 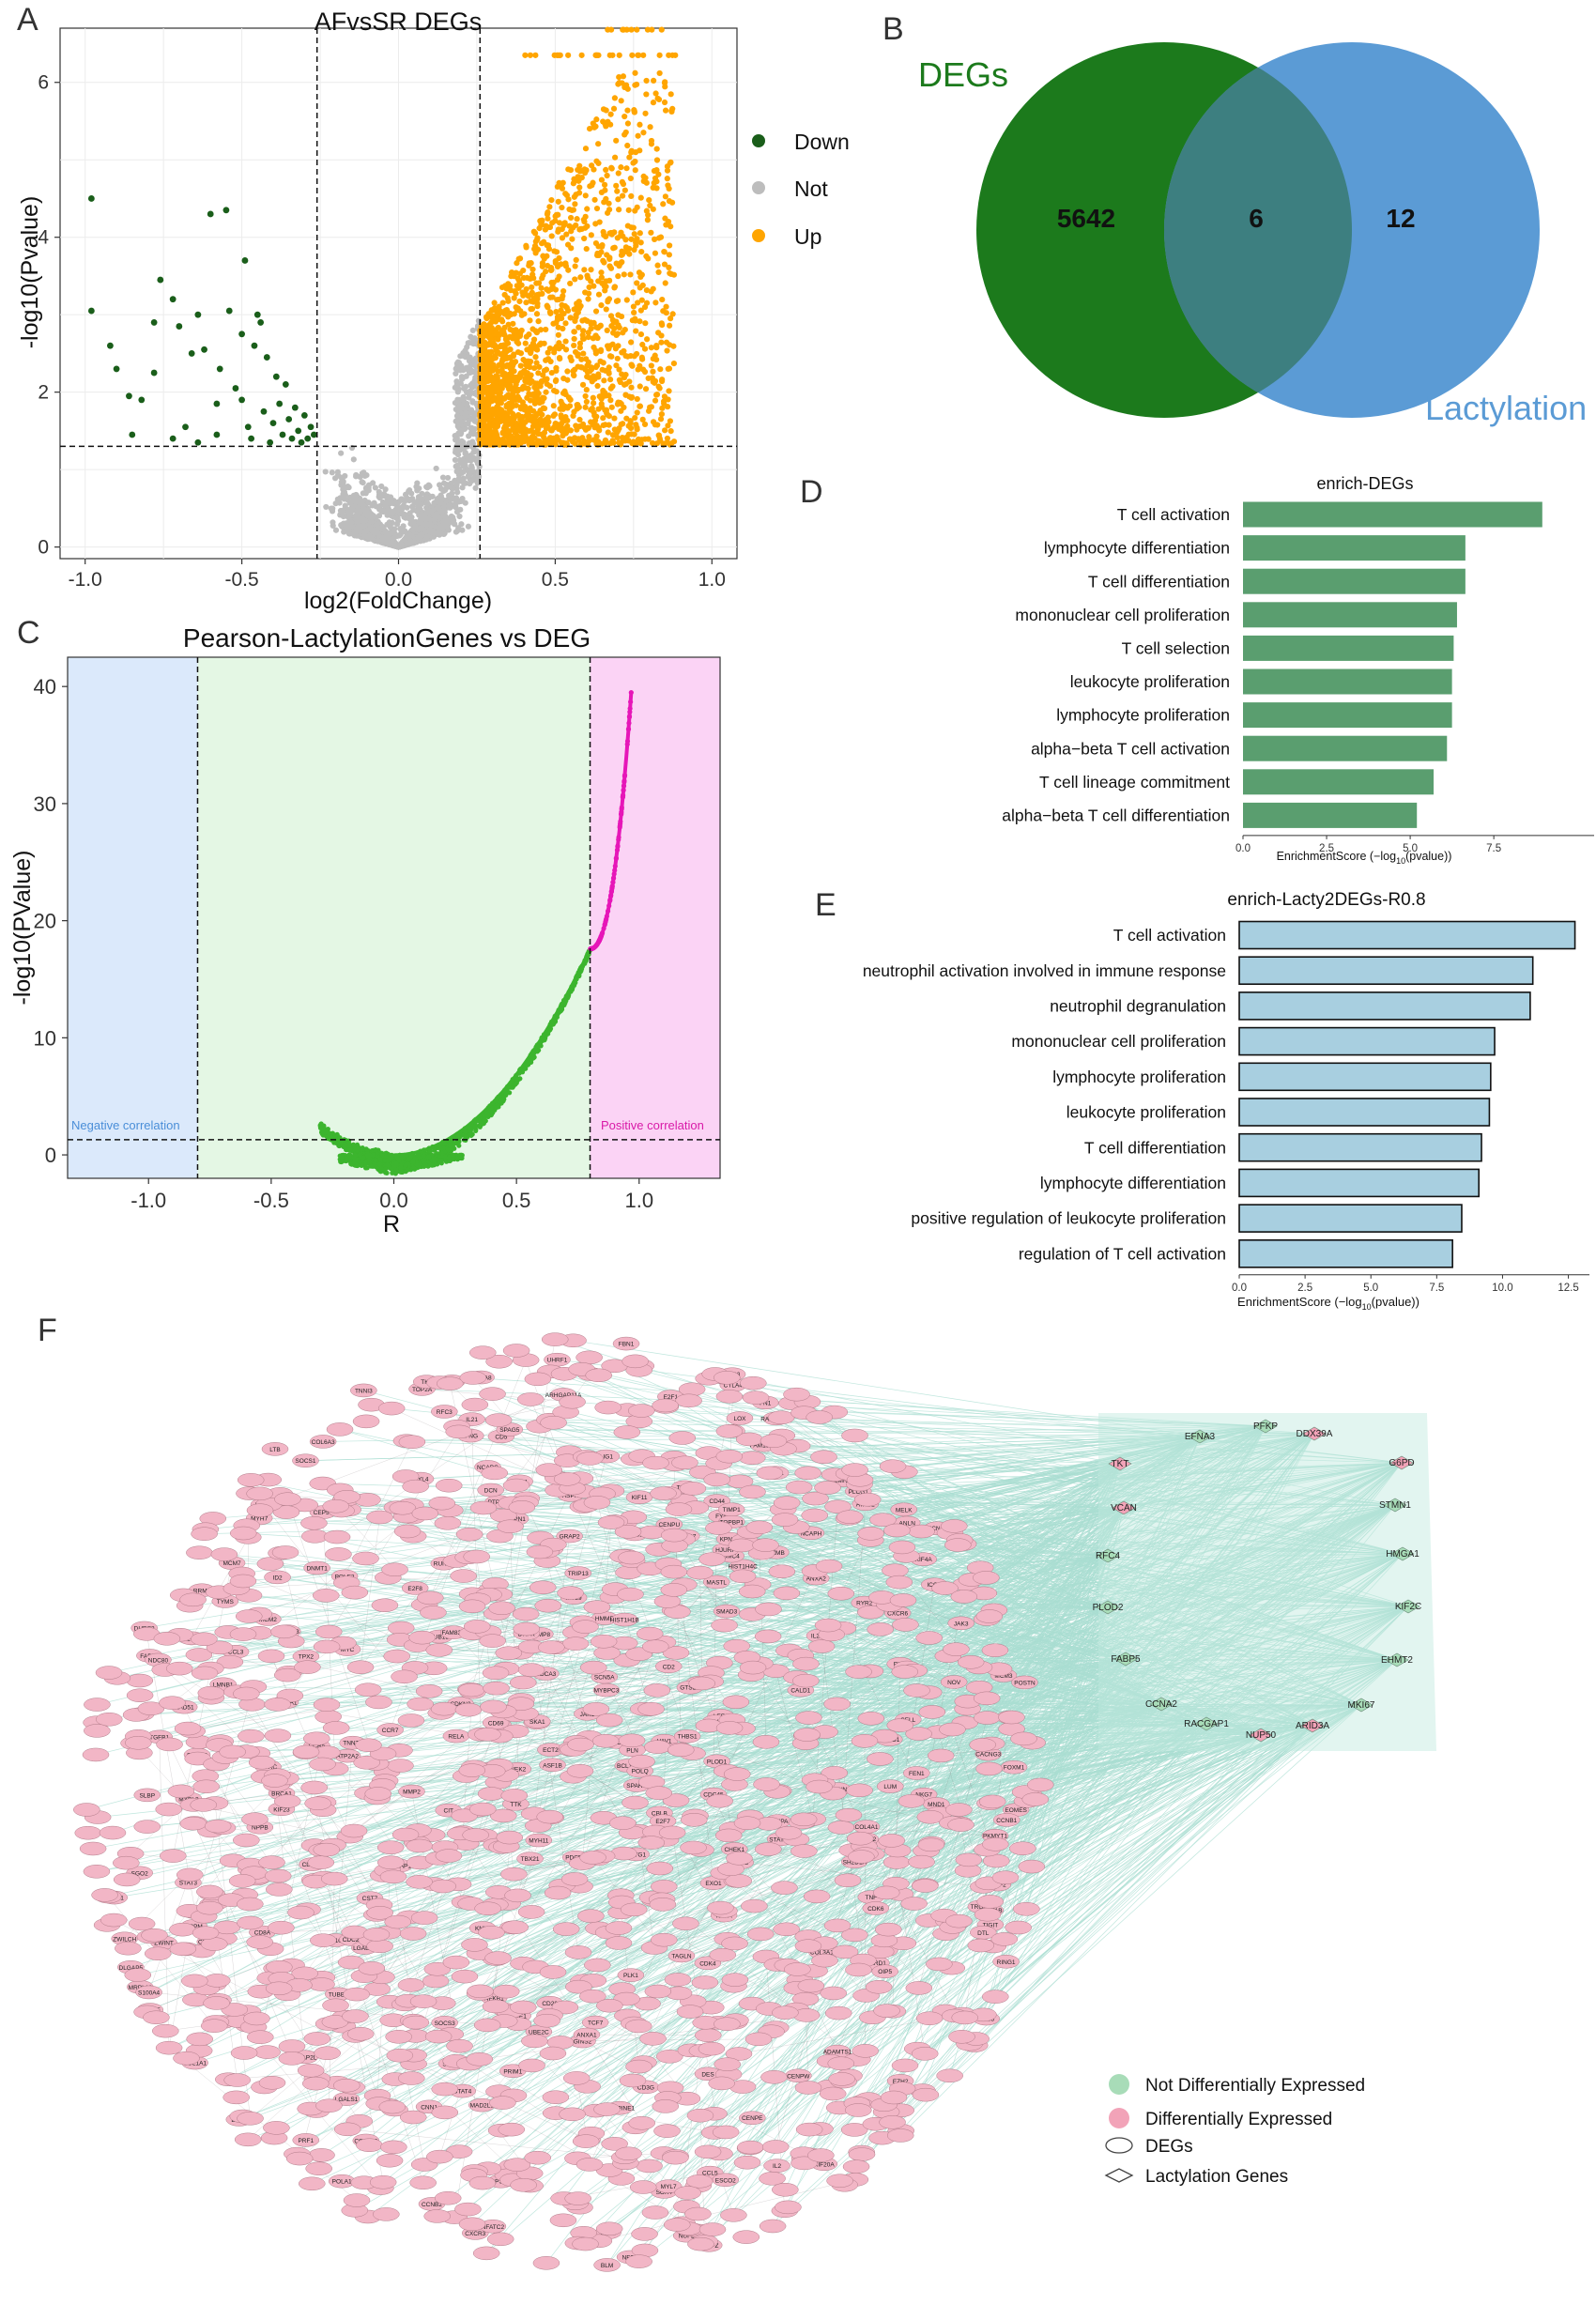 What do you see at coordinates (398, 601) in the screenshot?
I see `volcano-xlabel: log2(FoldChange)` at bounding box center [398, 601].